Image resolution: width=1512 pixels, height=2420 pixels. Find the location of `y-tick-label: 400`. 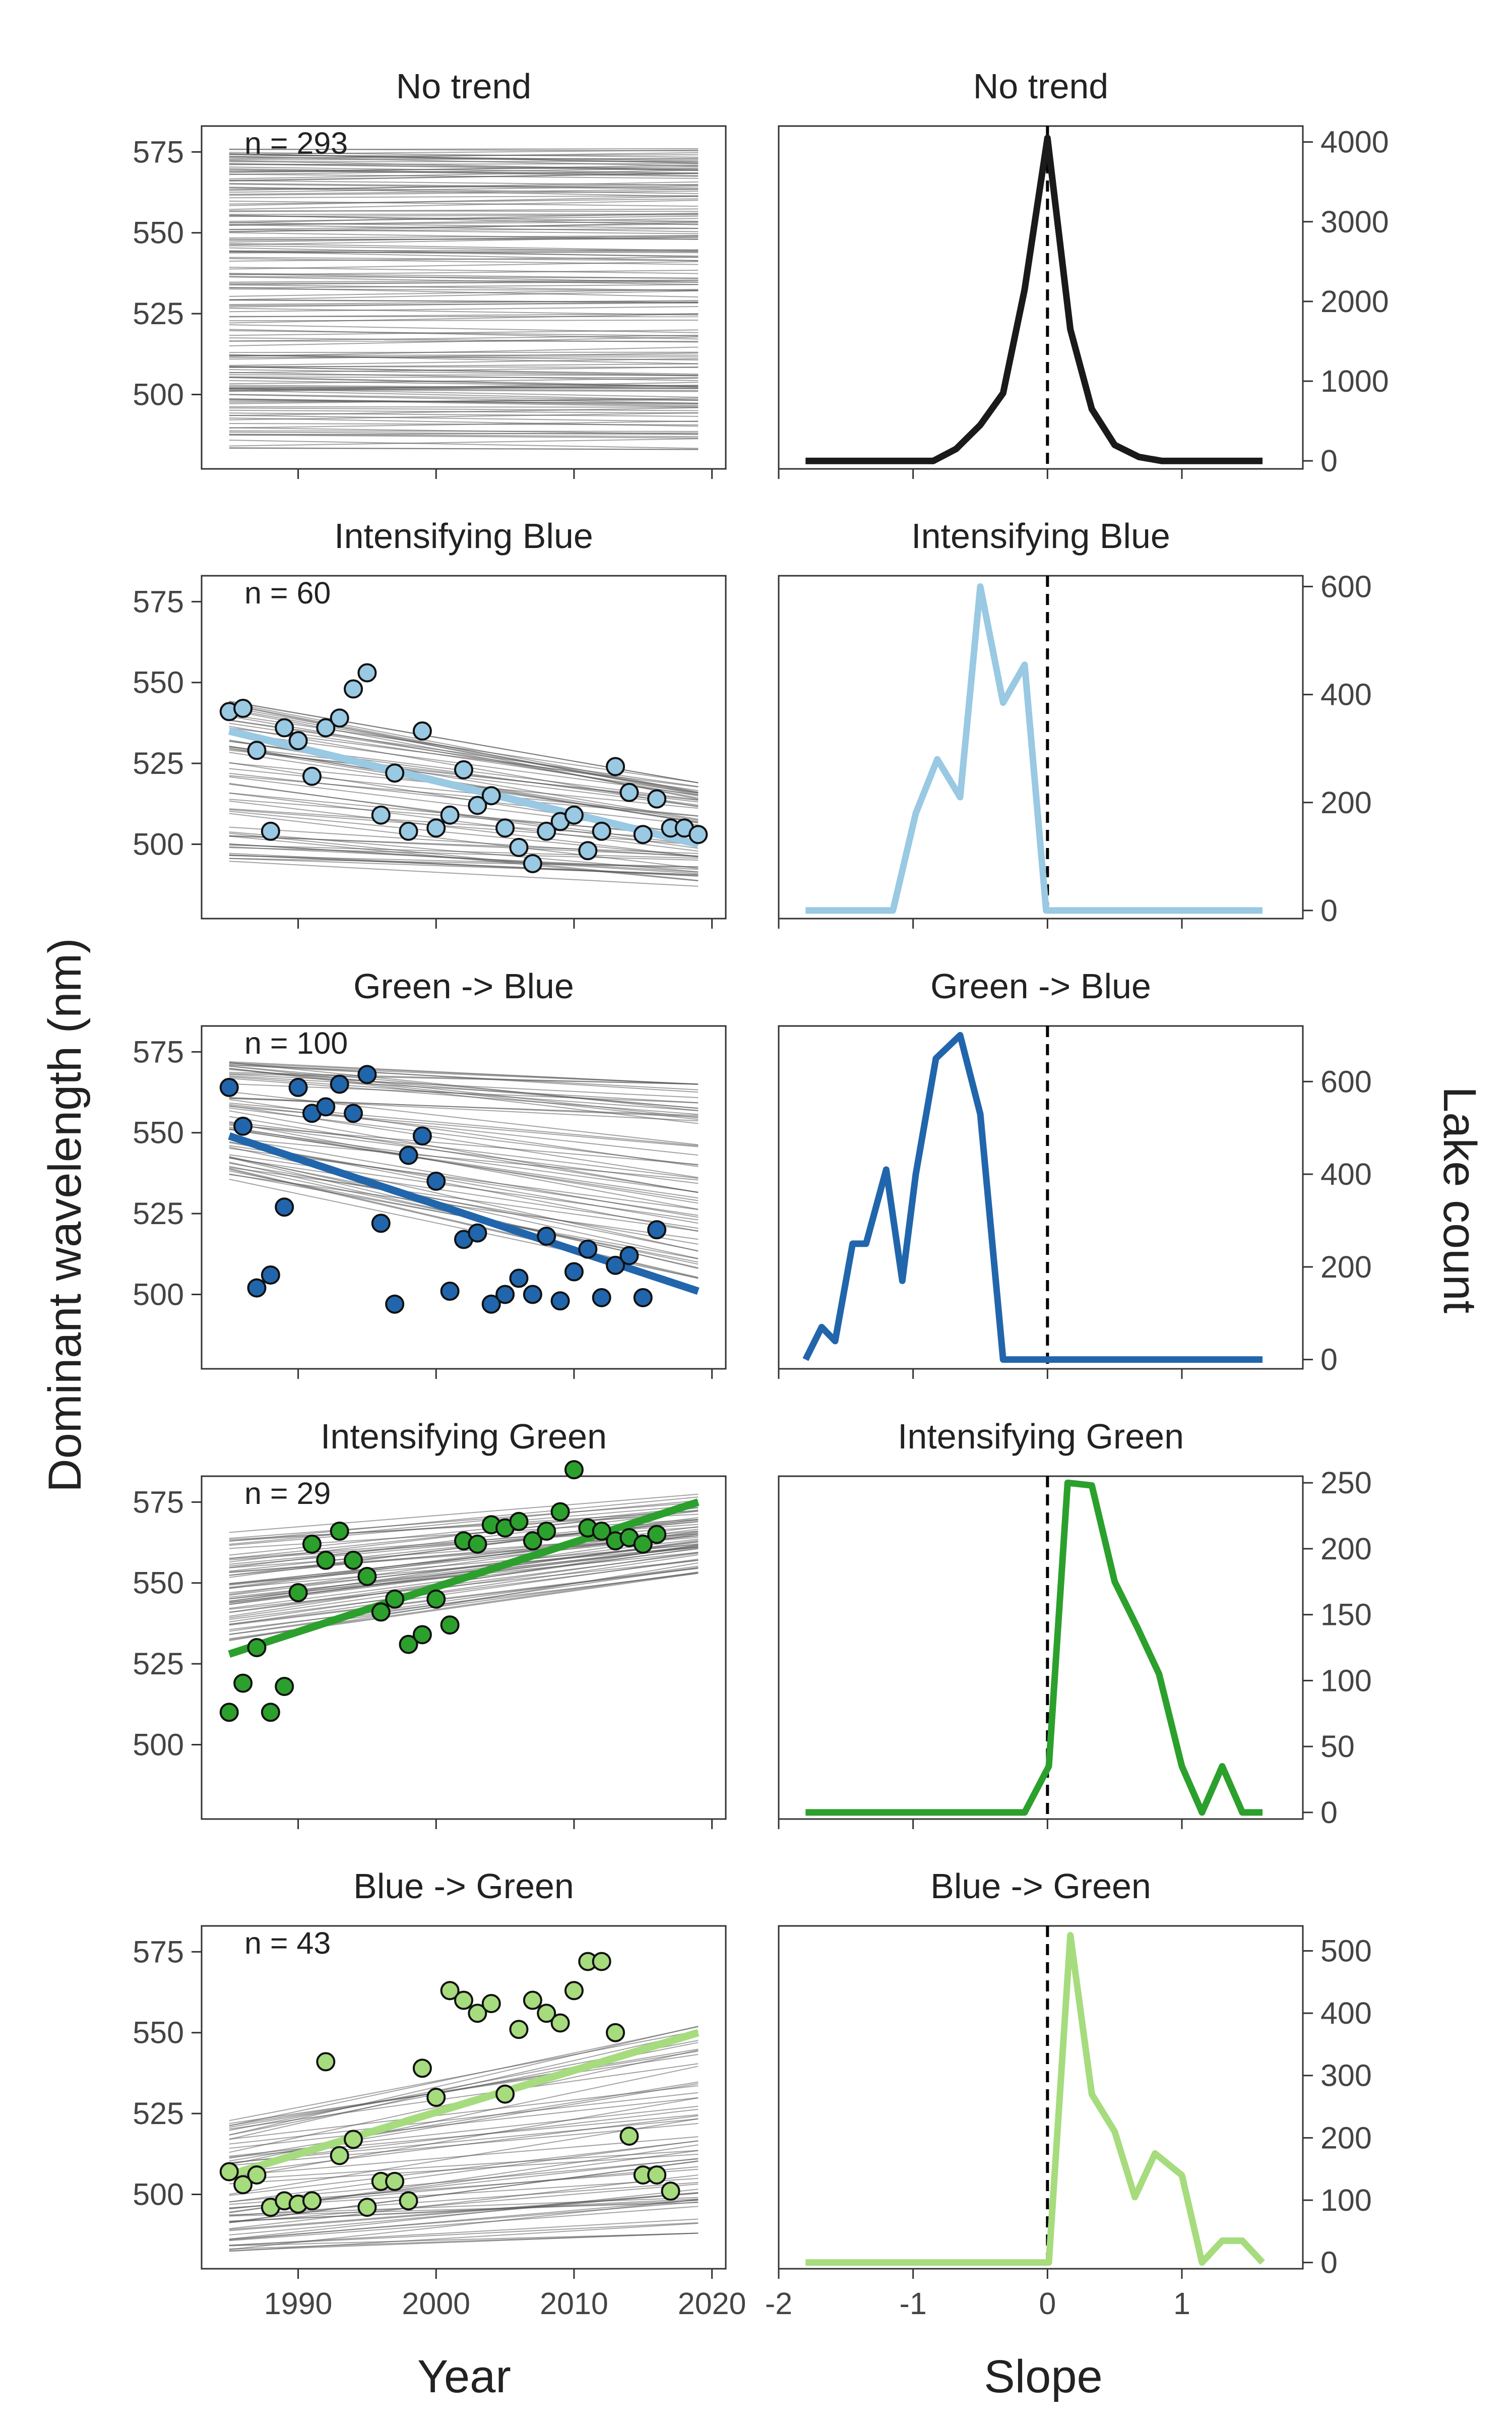

y-tick-label: 400 is located at coordinates (1346, 1174).